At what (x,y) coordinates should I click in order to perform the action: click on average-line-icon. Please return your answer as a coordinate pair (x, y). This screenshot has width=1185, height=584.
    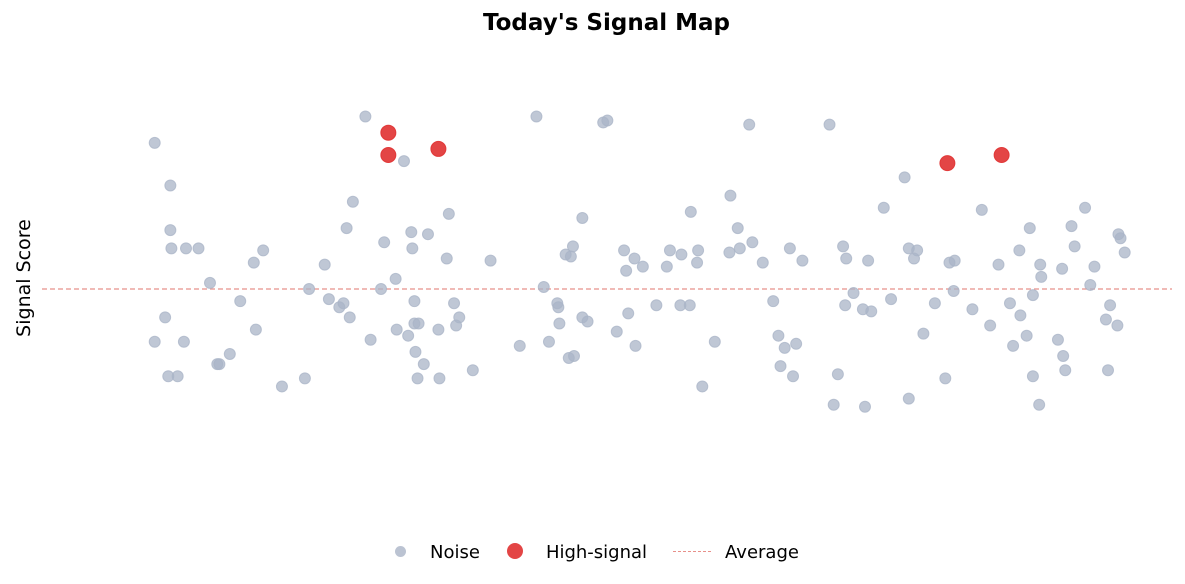
    Looking at the image, I should click on (692, 552).